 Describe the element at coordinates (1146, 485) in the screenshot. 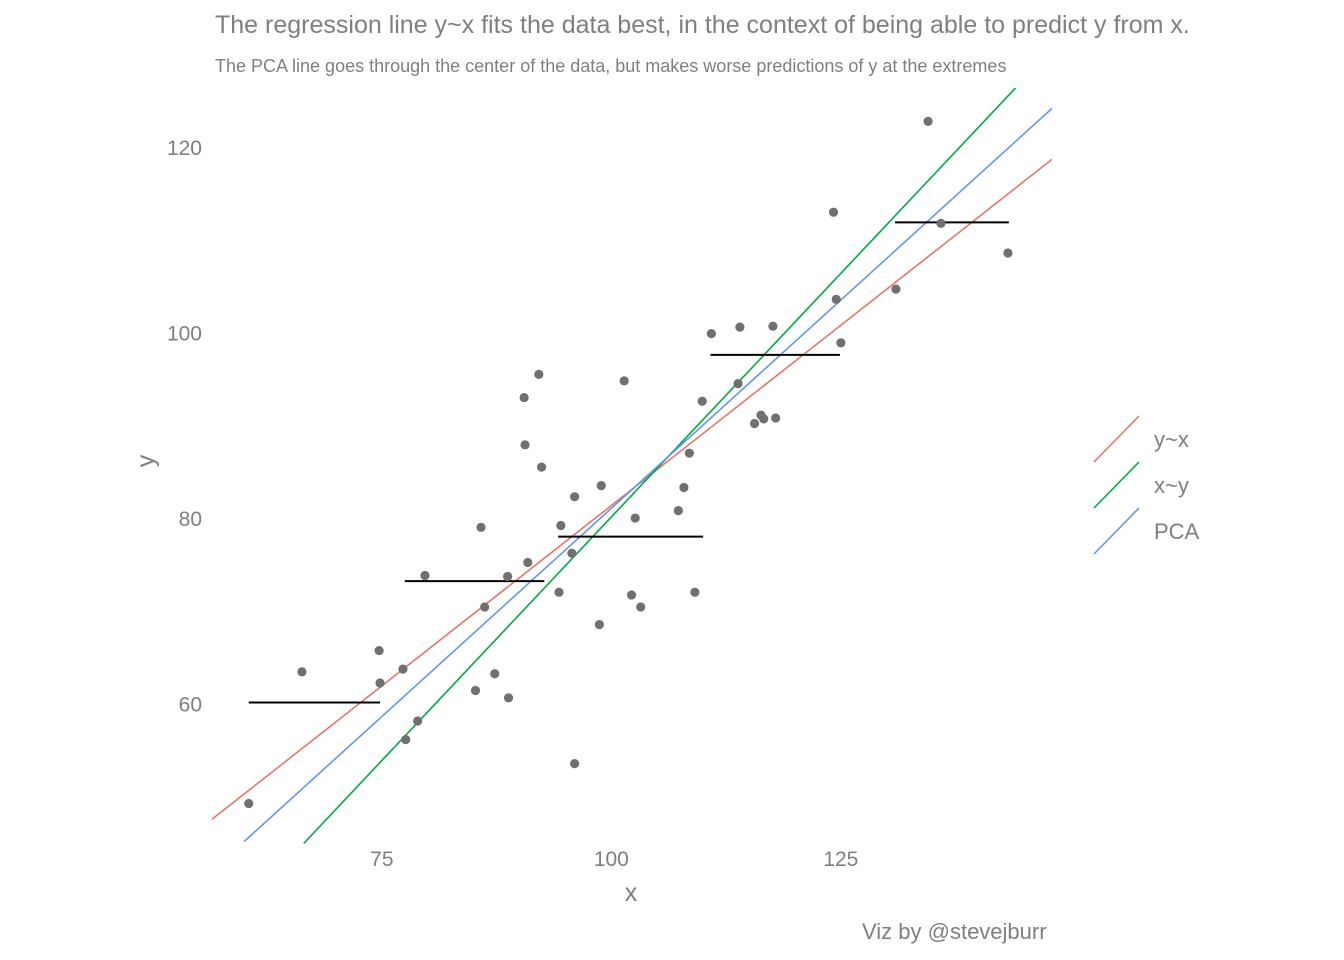

I see `legend: y~x x~y PCA` at that location.